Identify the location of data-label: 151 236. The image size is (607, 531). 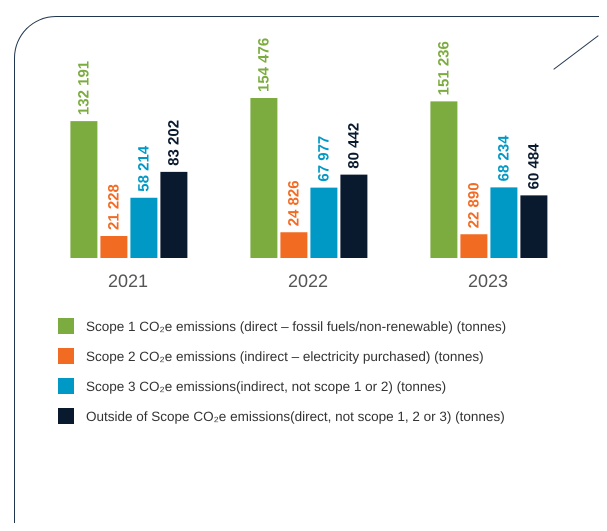
(443, 68).